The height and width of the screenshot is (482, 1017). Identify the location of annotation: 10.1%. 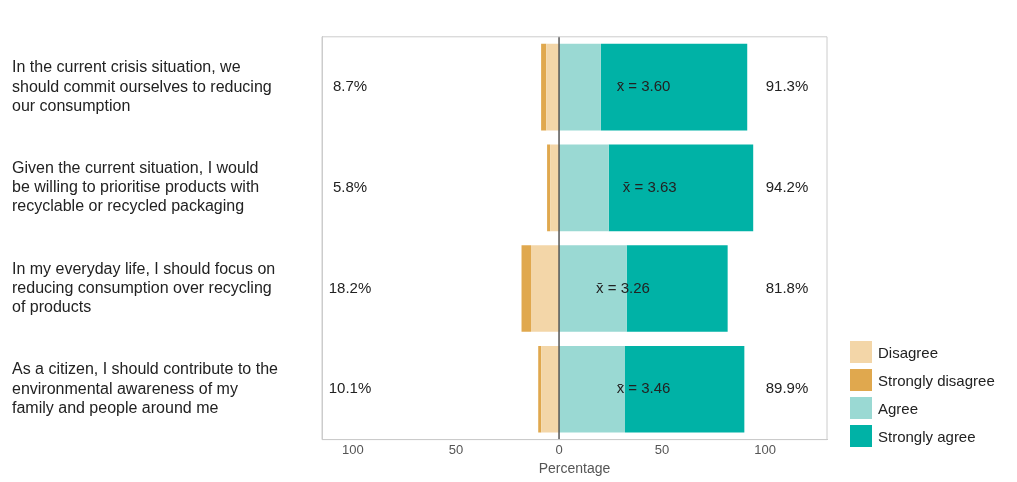
(350, 388).